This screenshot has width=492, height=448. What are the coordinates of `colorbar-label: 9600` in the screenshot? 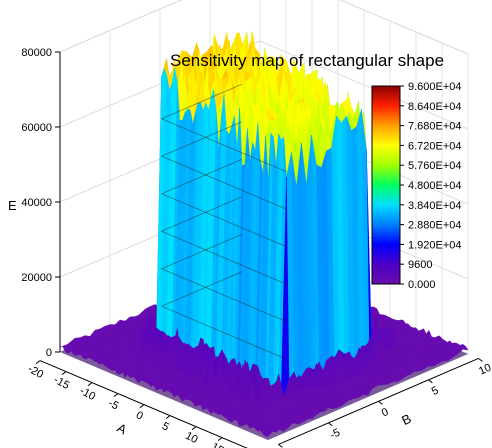 It's located at (420, 265).